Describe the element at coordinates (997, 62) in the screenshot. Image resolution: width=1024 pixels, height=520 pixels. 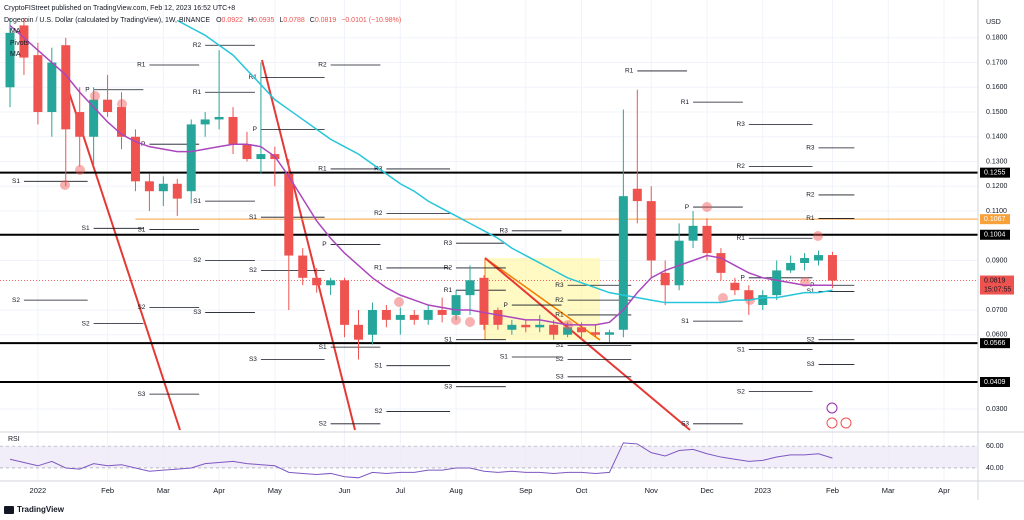
I see `y-tick-label: 0.1700` at that location.